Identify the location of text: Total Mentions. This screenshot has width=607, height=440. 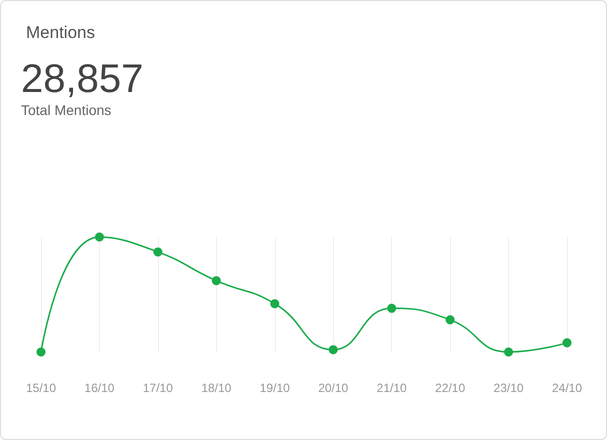
(66, 110).